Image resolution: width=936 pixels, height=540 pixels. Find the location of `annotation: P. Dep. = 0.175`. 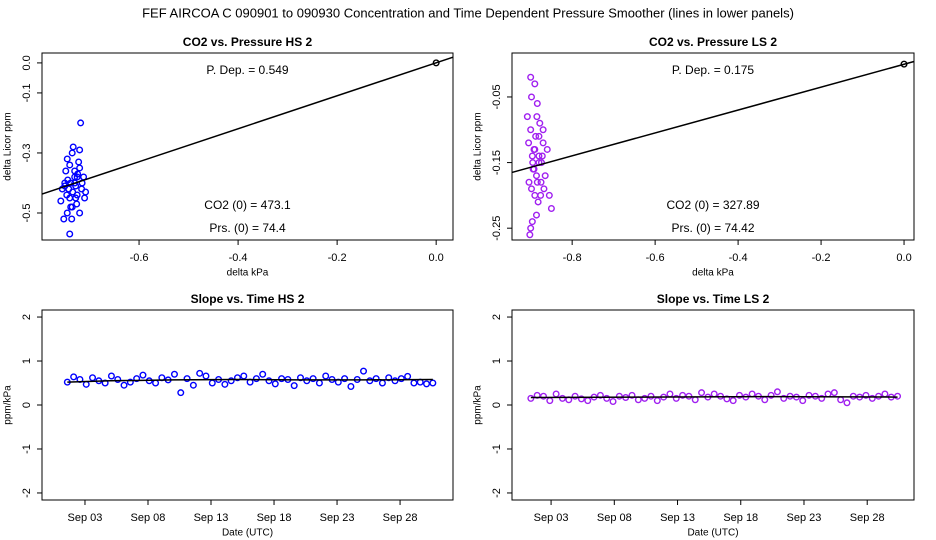

annotation: P. Dep. = 0.175 is located at coordinates (713, 70).